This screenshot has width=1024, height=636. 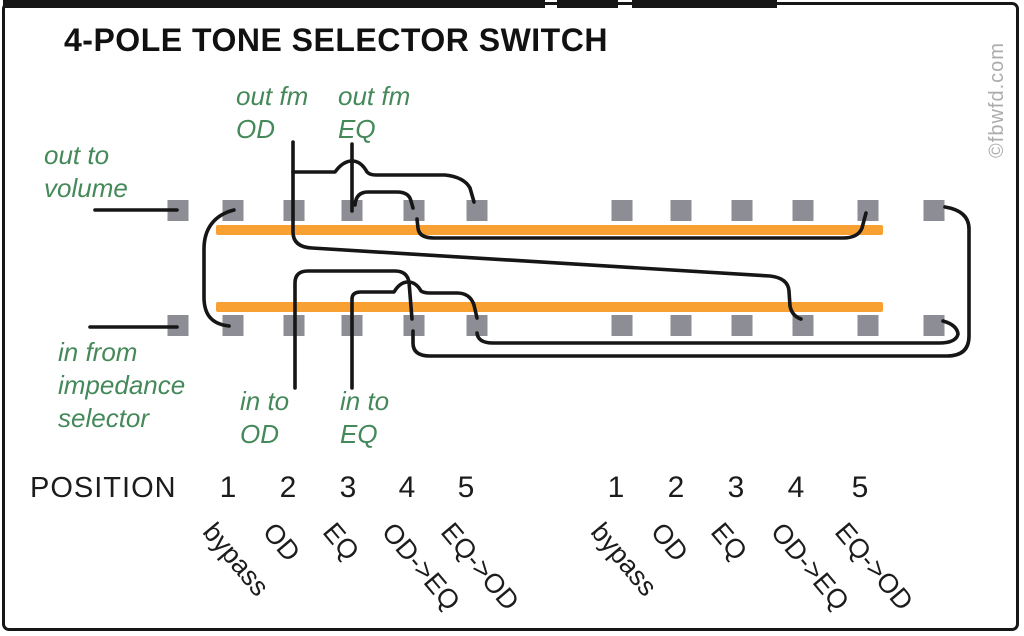 What do you see at coordinates (265, 417) in the screenshot?
I see `label-in-to-od: in to OD` at bounding box center [265, 417].